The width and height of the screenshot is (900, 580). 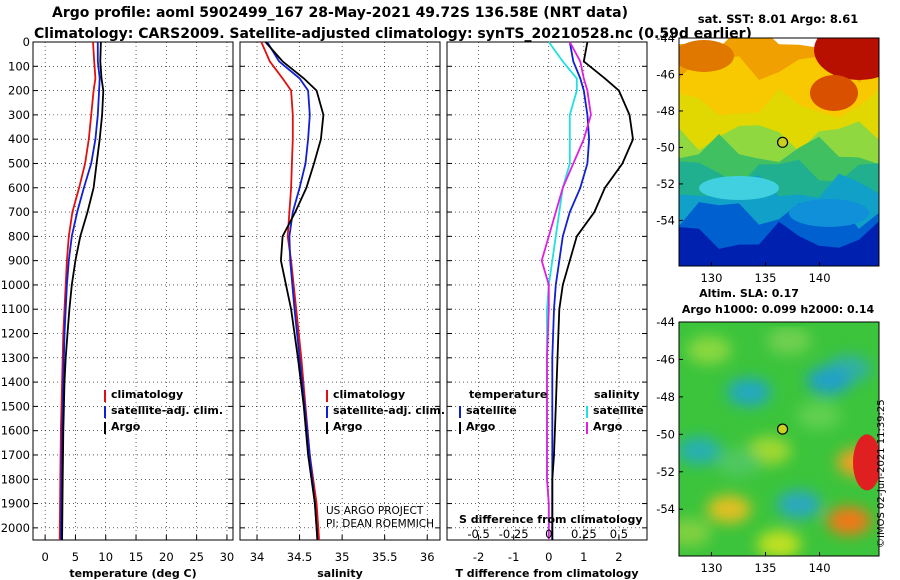 I want to click on map-title-sst: sat. SST: 8.01 Argo: 8.61, so click(x=778, y=19).